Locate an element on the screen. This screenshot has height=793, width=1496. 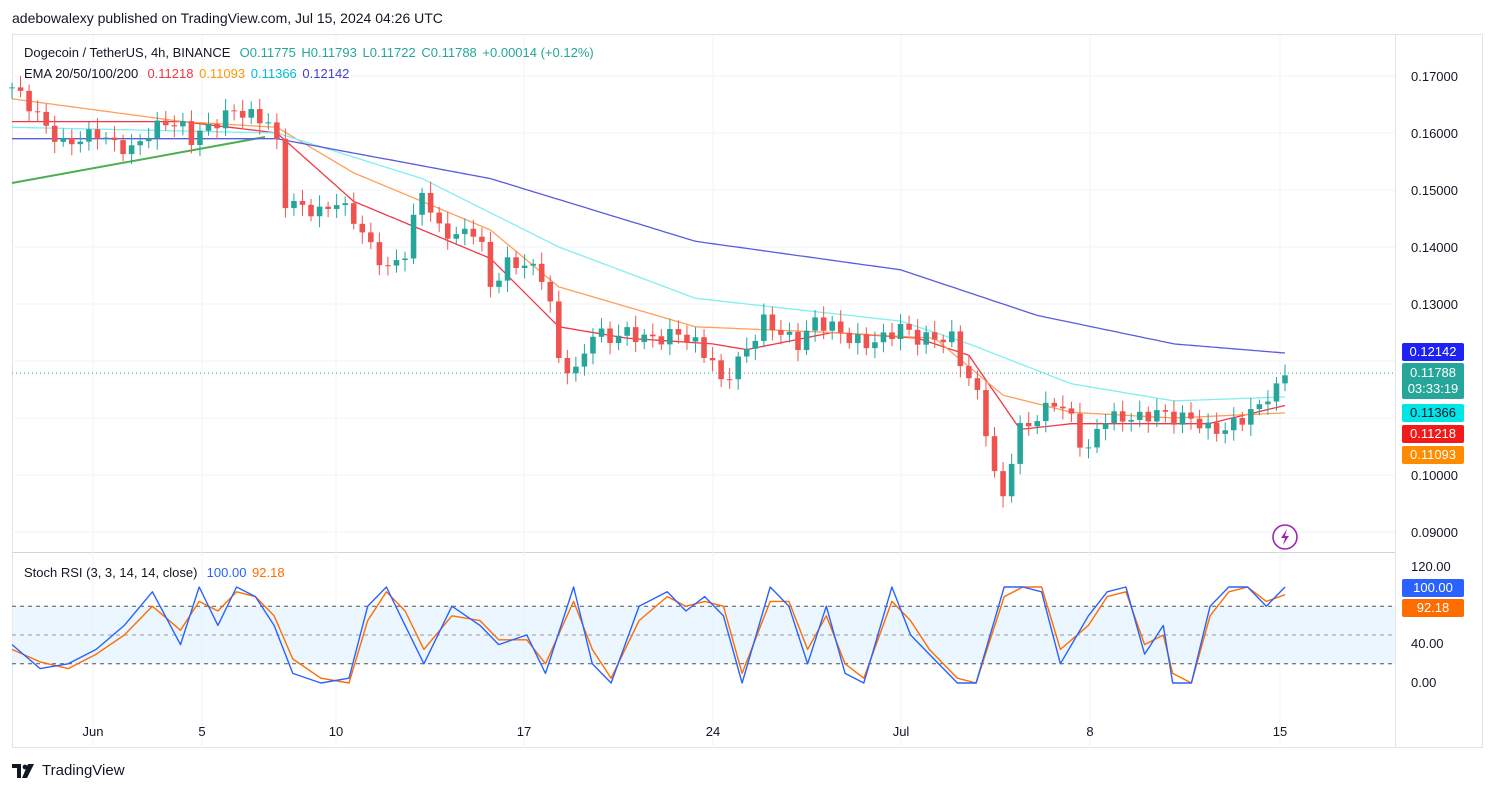
price-tick: 0.13000 is located at coordinates (1434, 304).